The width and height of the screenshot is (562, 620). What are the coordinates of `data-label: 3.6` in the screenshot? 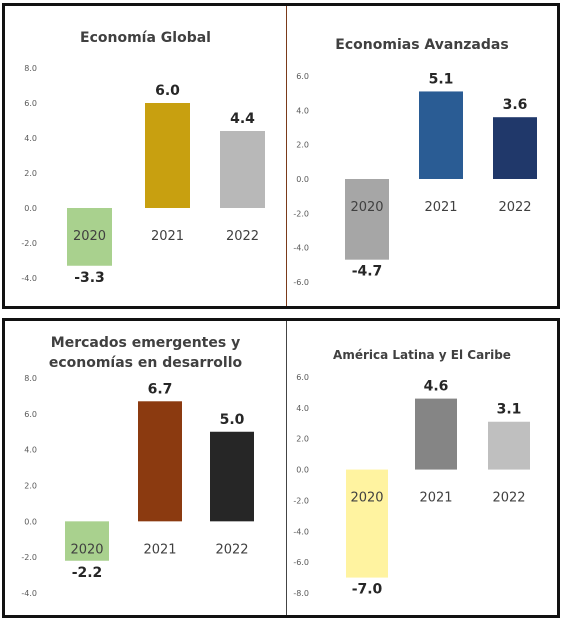 It's located at (515, 105).